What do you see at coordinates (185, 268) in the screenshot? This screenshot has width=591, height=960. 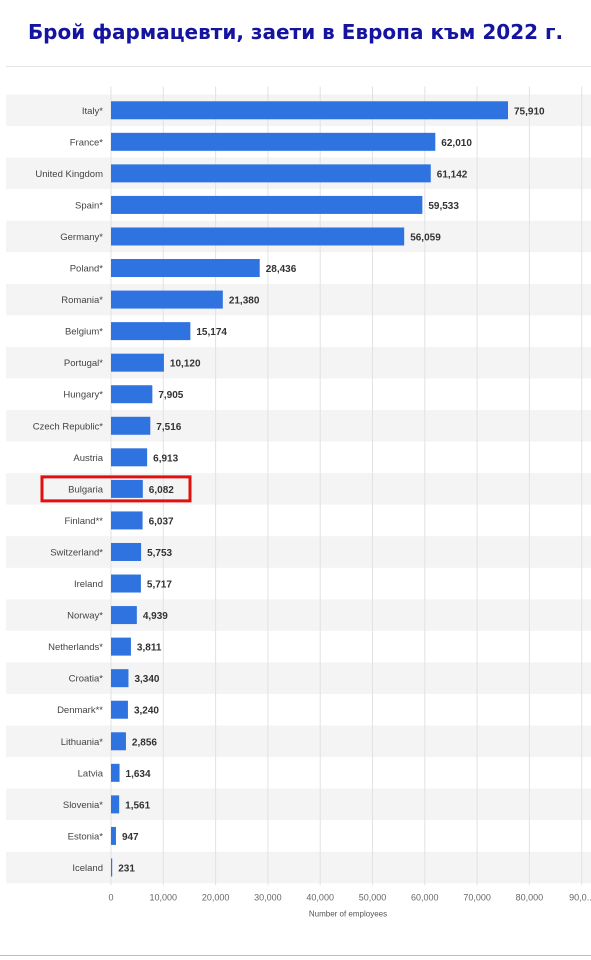 I see `bar-poland` at bounding box center [185, 268].